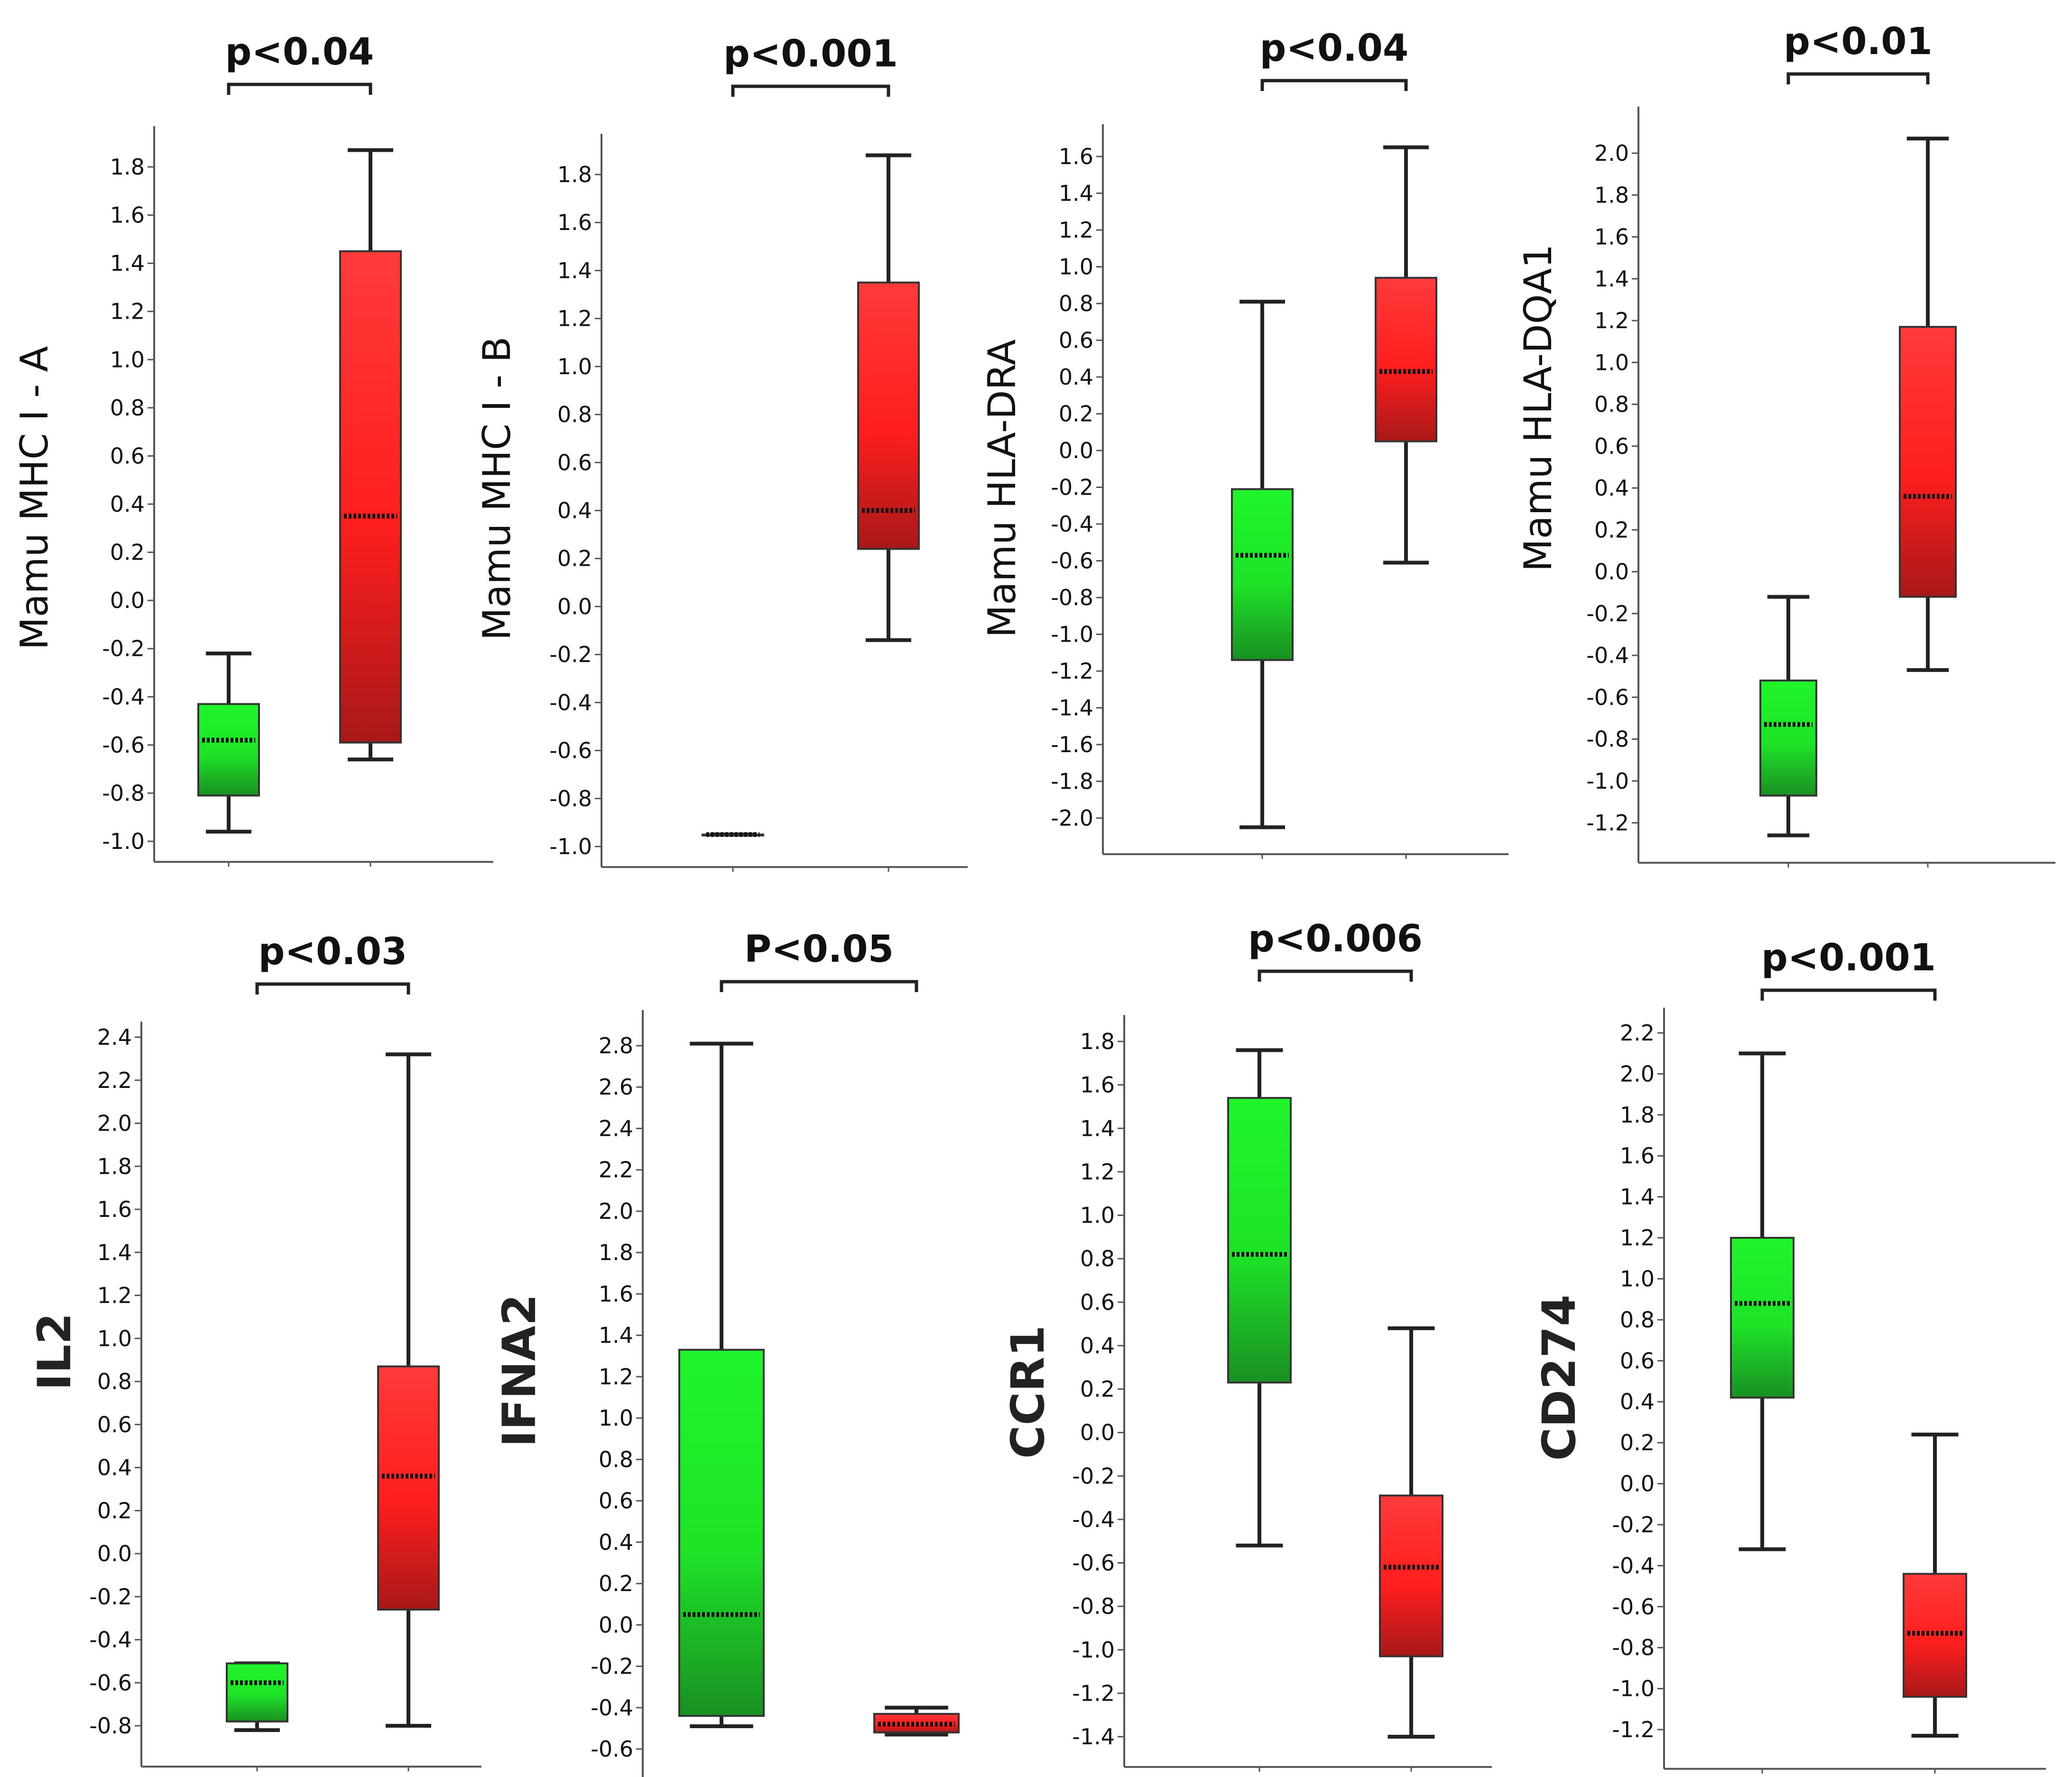 The width and height of the screenshot is (2072, 1777). What do you see at coordinates (1002, 488) in the screenshot?
I see `y-axis-label: Mamu HLA-DRA` at bounding box center [1002, 488].